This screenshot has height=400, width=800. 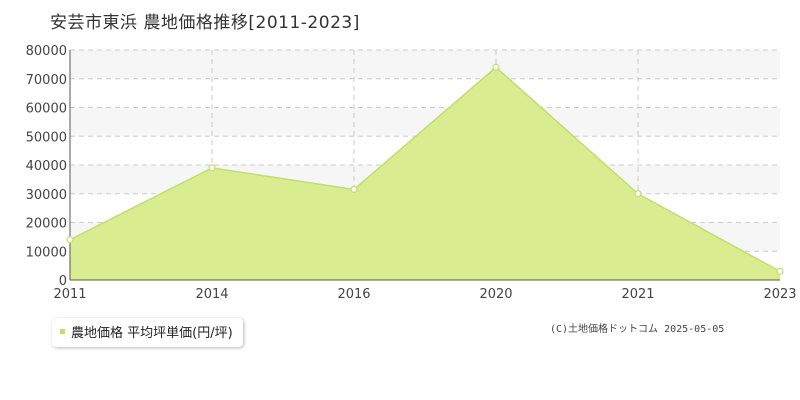 What do you see at coordinates (495, 294) in the screenshot?
I see `x-tick-label: 2020` at bounding box center [495, 294].